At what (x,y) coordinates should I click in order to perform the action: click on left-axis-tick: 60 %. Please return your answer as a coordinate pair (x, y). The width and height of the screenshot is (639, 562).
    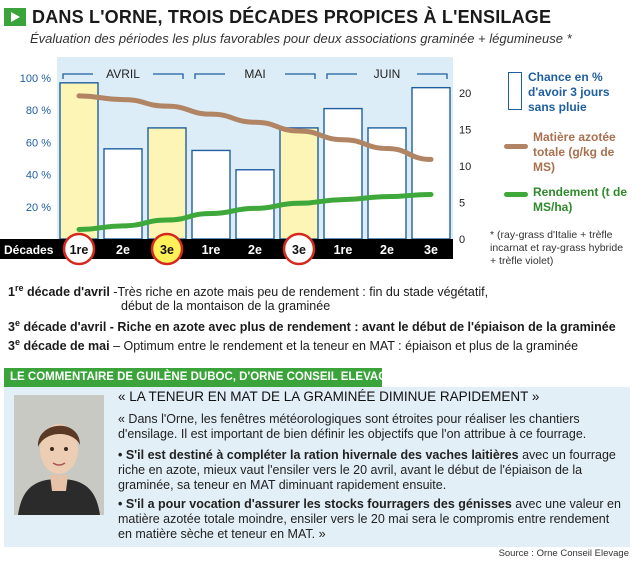
    Looking at the image, I should click on (38, 143).